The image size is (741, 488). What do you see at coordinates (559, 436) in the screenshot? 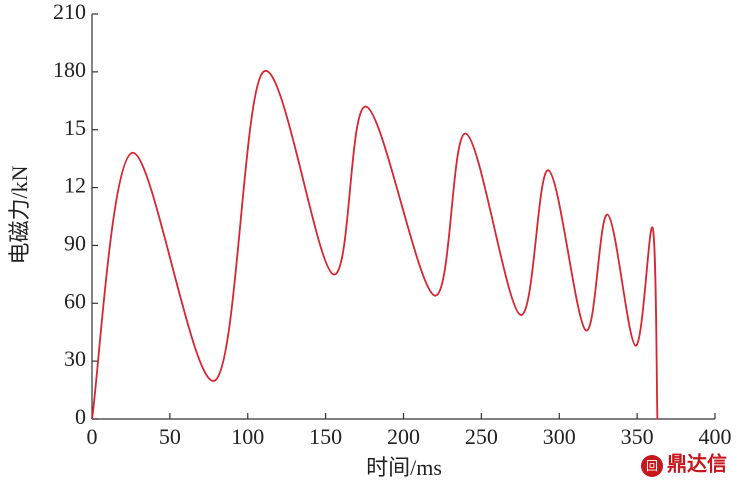
I see `x-tick-label: 300` at bounding box center [559, 436].